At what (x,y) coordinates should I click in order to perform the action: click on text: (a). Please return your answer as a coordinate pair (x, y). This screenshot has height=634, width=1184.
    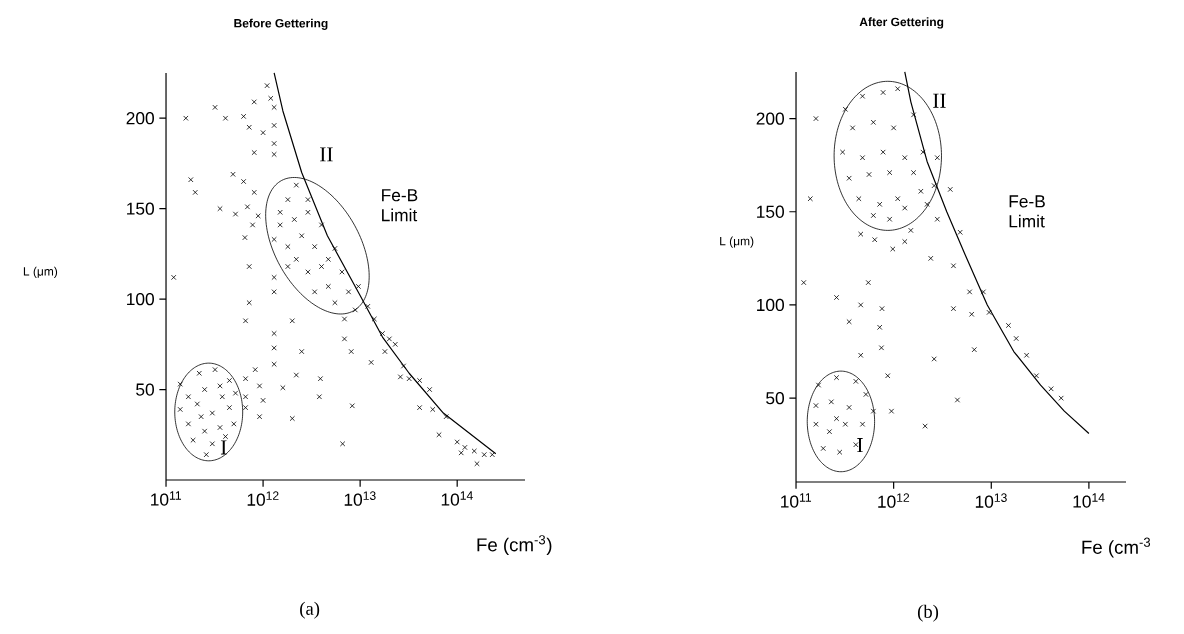
    Looking at the image, I should click on (310, 610).